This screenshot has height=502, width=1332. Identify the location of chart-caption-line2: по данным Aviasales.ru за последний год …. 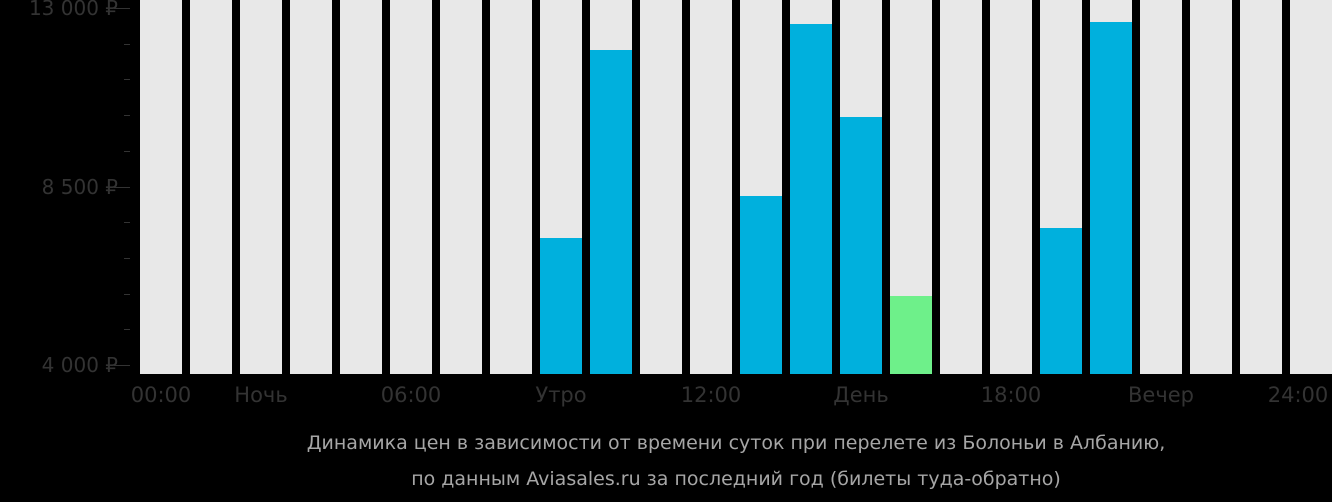
(736, 479).